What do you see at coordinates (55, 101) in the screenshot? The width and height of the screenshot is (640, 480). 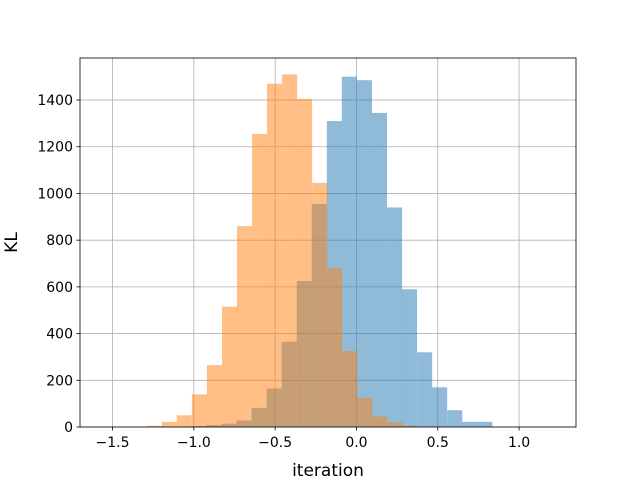 I see `y-tick-label: 1400` at bounding box center [55, 101].